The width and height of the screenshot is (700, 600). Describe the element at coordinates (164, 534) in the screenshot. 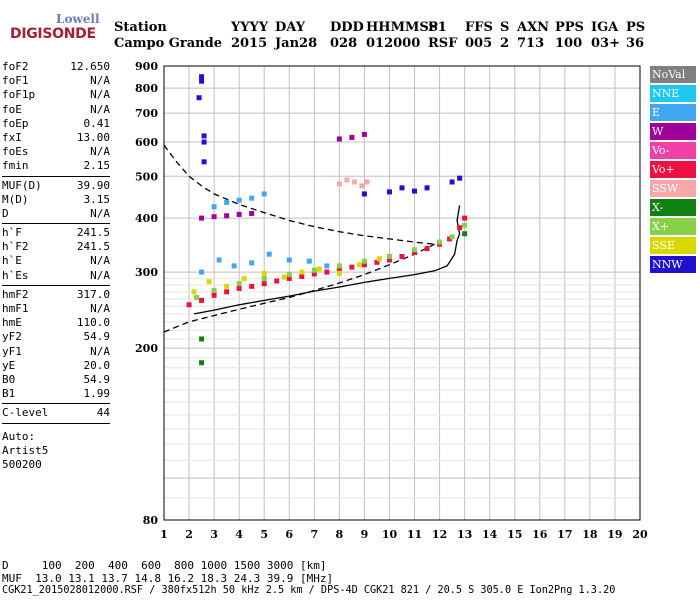

I see `x-tick-label: 1` at that location.